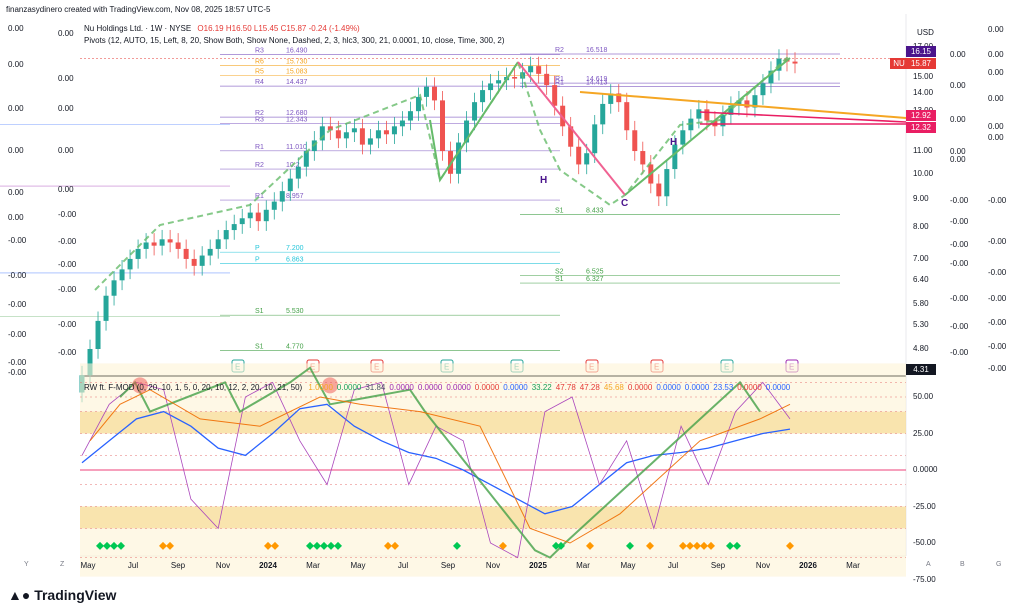 The width and height of the screenshot is (1024, 616). I want to click on time-axis-label: Sep, so click(448, 565).